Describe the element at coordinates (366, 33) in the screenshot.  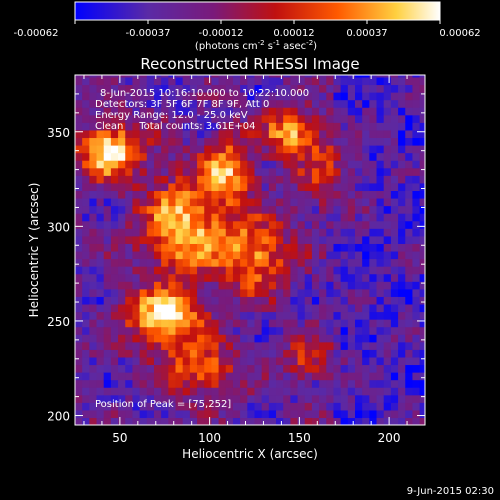
I see `colorbar-tick-label: 0.00037` at that location.